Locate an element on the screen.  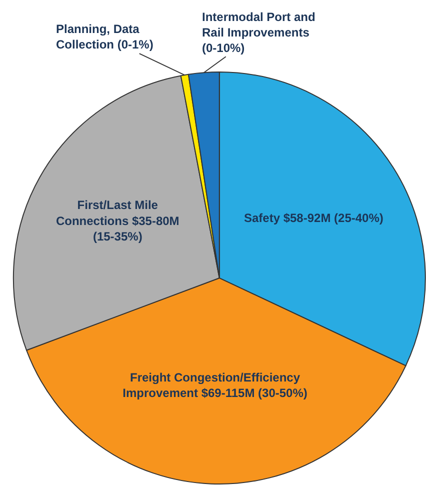
slice-label: First/Last Mile Connections $35-80M (15-35%) is located at coordinates (118, 221).